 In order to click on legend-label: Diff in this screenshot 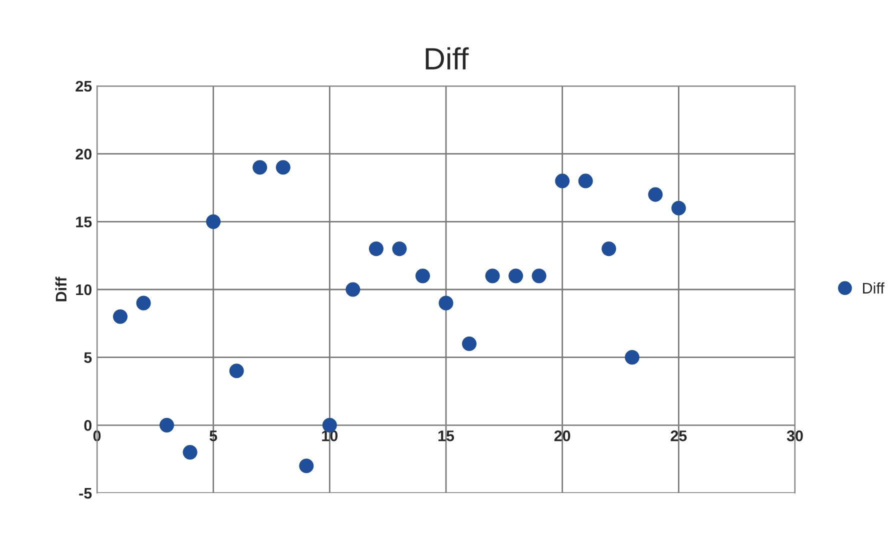, I will do `click(873, 288)`.